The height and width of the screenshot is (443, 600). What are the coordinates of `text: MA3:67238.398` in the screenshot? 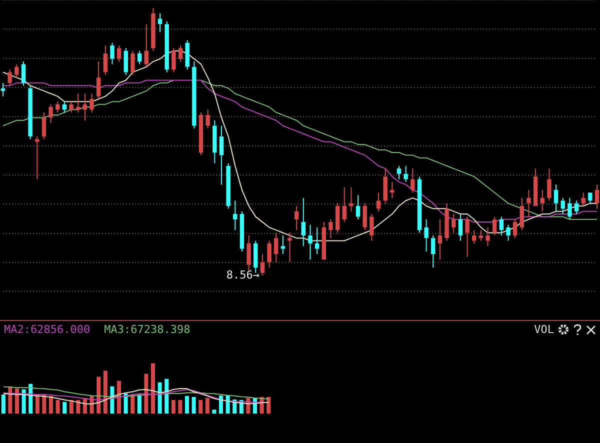 It's located at (147, 329).